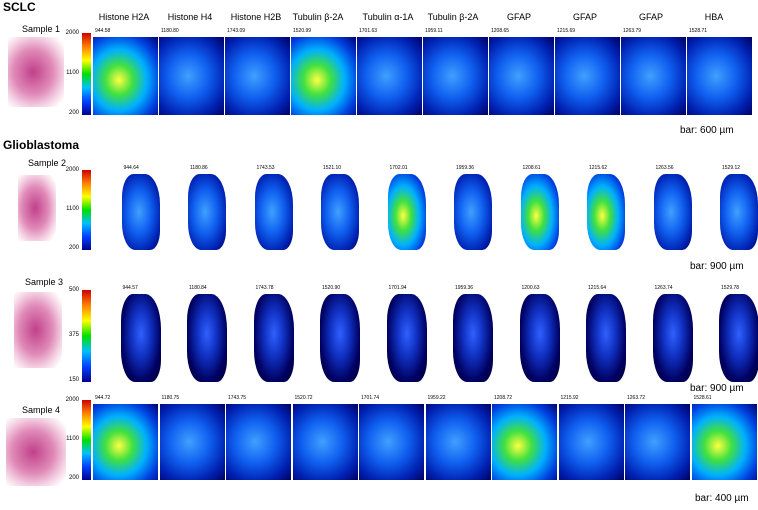 This screenshot has height=510, width=758. Describe the element at coordinates (41, 410) in the screenshot. I see `sample-label: Sample 4` at that location.